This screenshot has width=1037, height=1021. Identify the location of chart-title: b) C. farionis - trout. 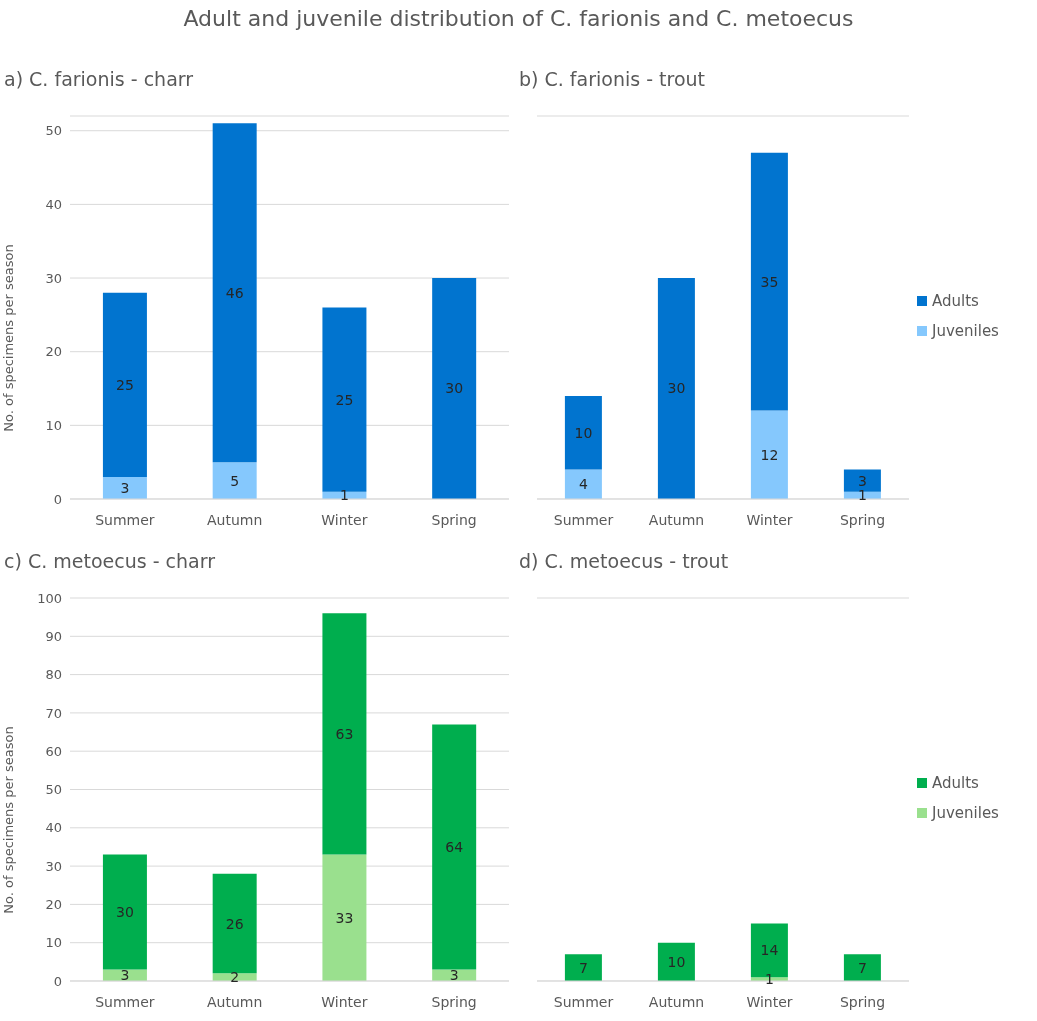
(612, 79).